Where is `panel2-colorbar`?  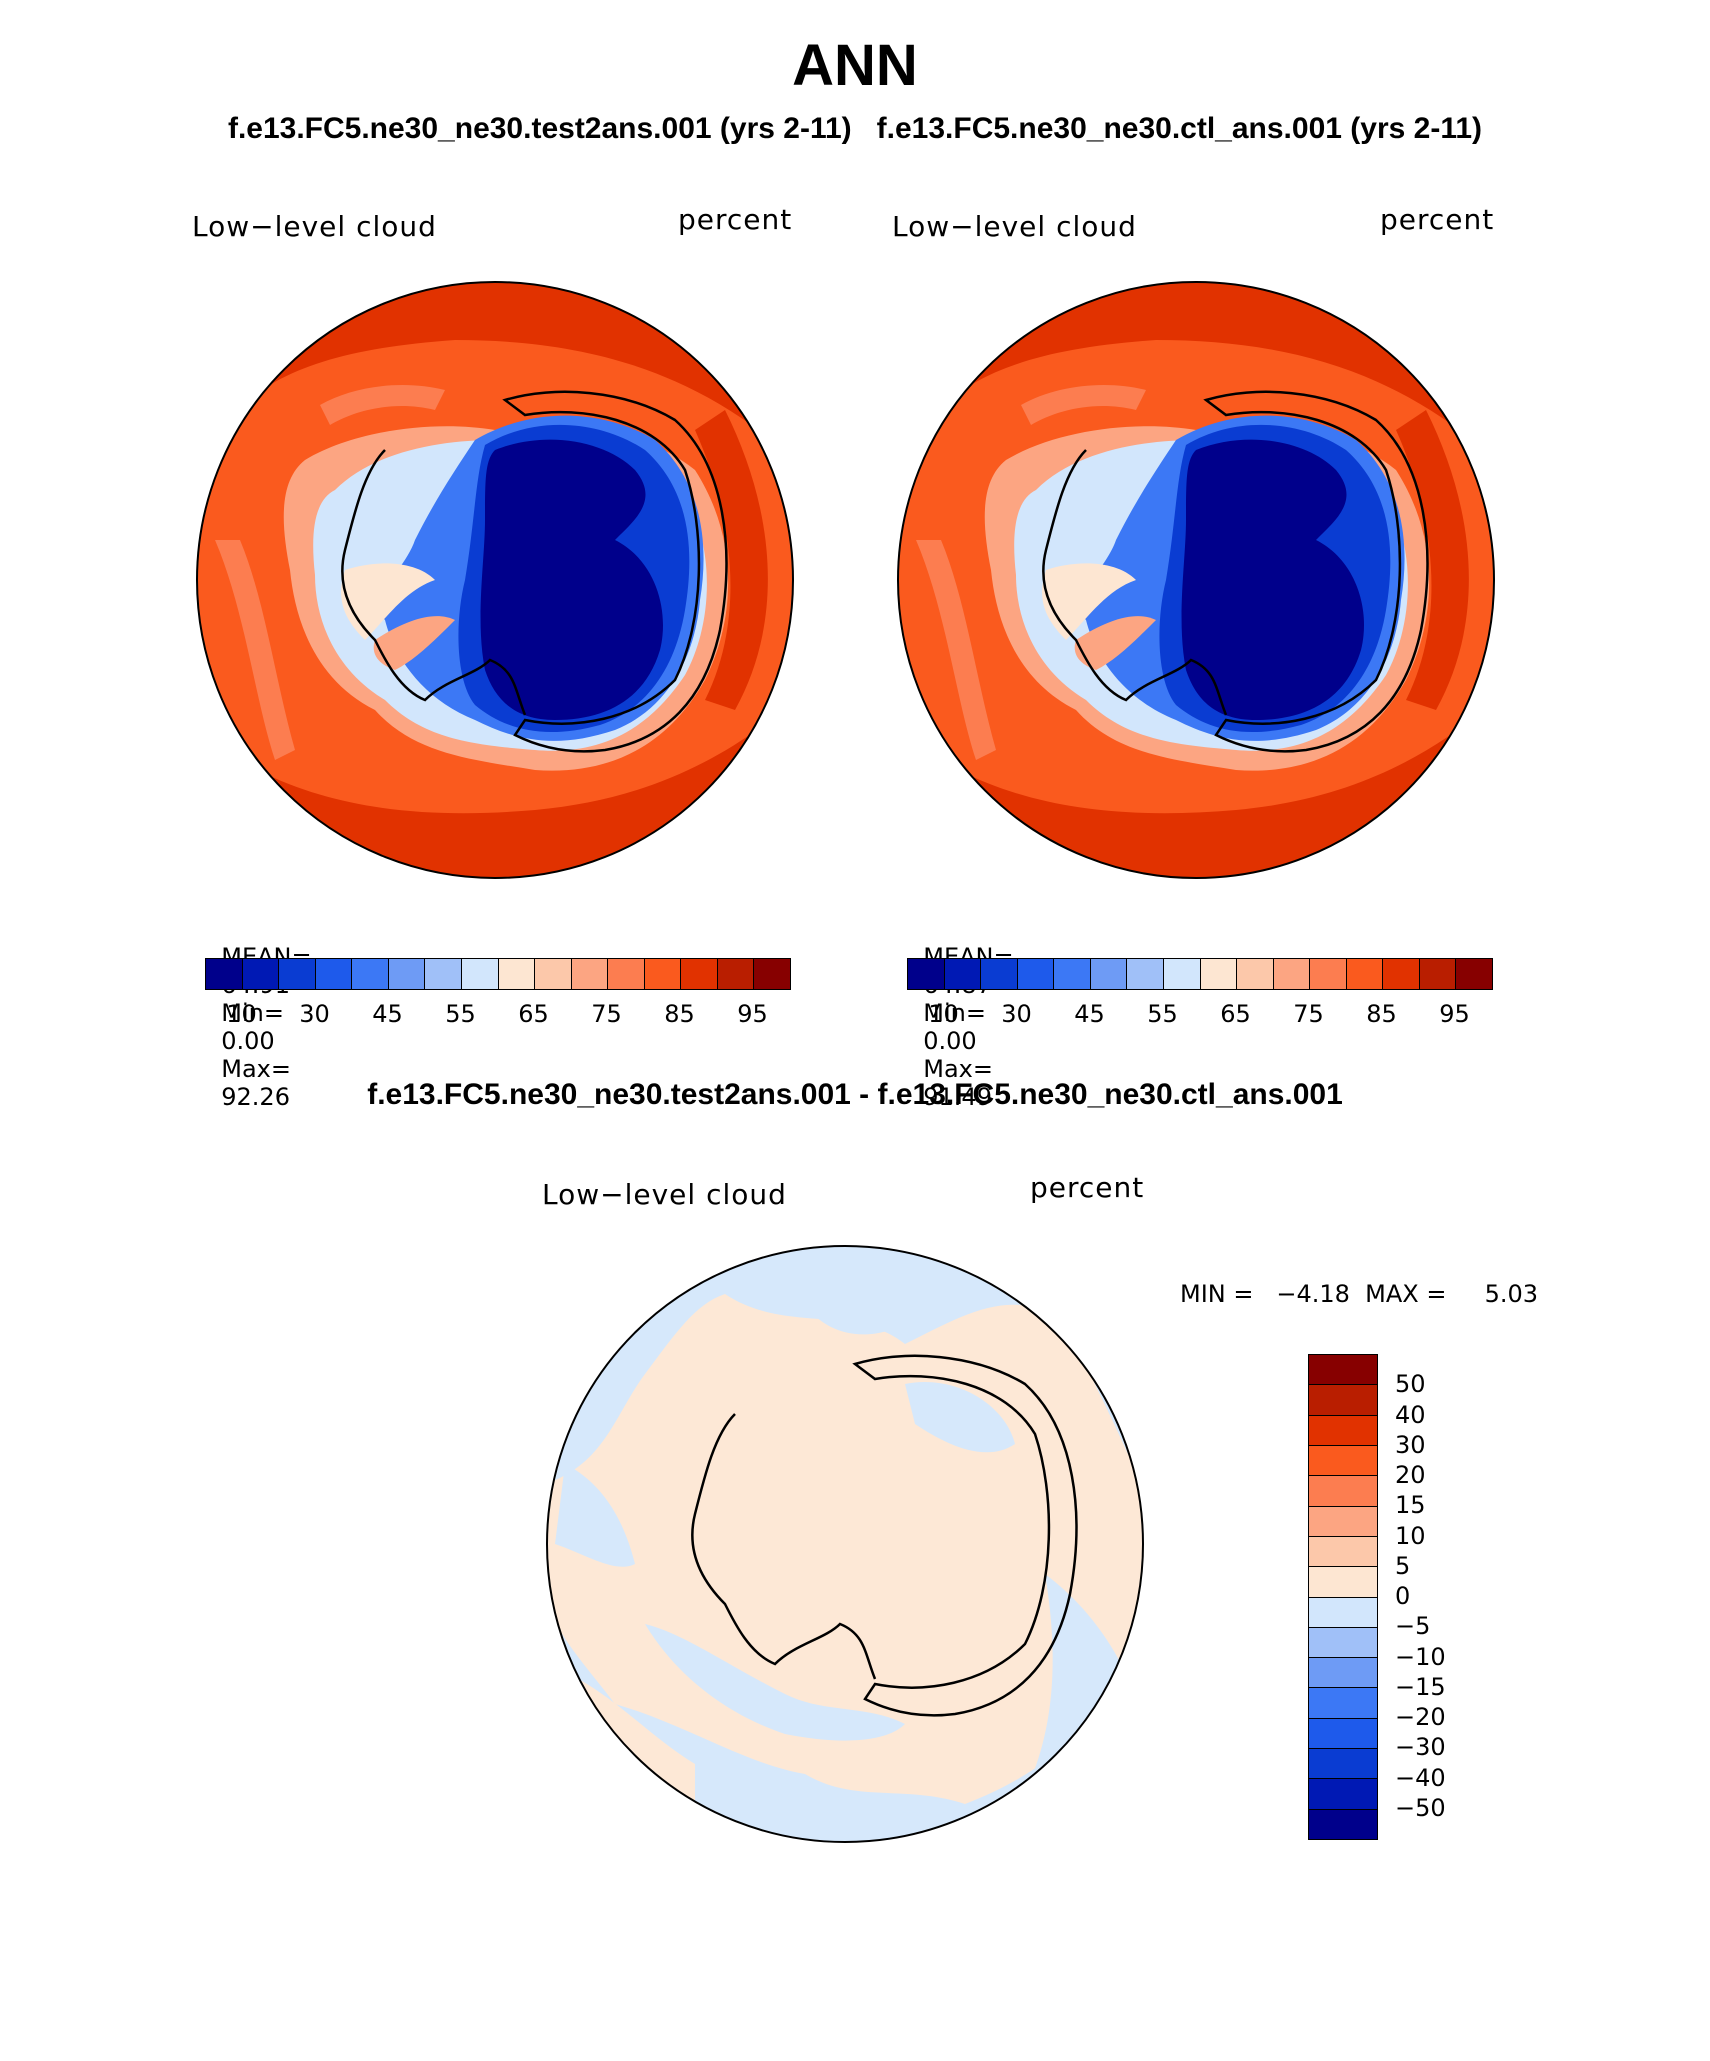 panel2-colorbar is located at coordinates (1200, 974).